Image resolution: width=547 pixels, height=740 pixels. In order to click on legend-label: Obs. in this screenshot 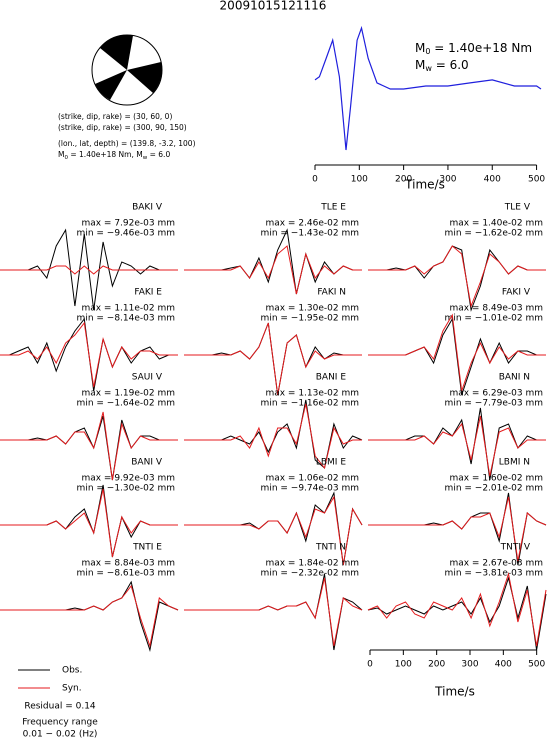, I will do `click(72, 671)`.